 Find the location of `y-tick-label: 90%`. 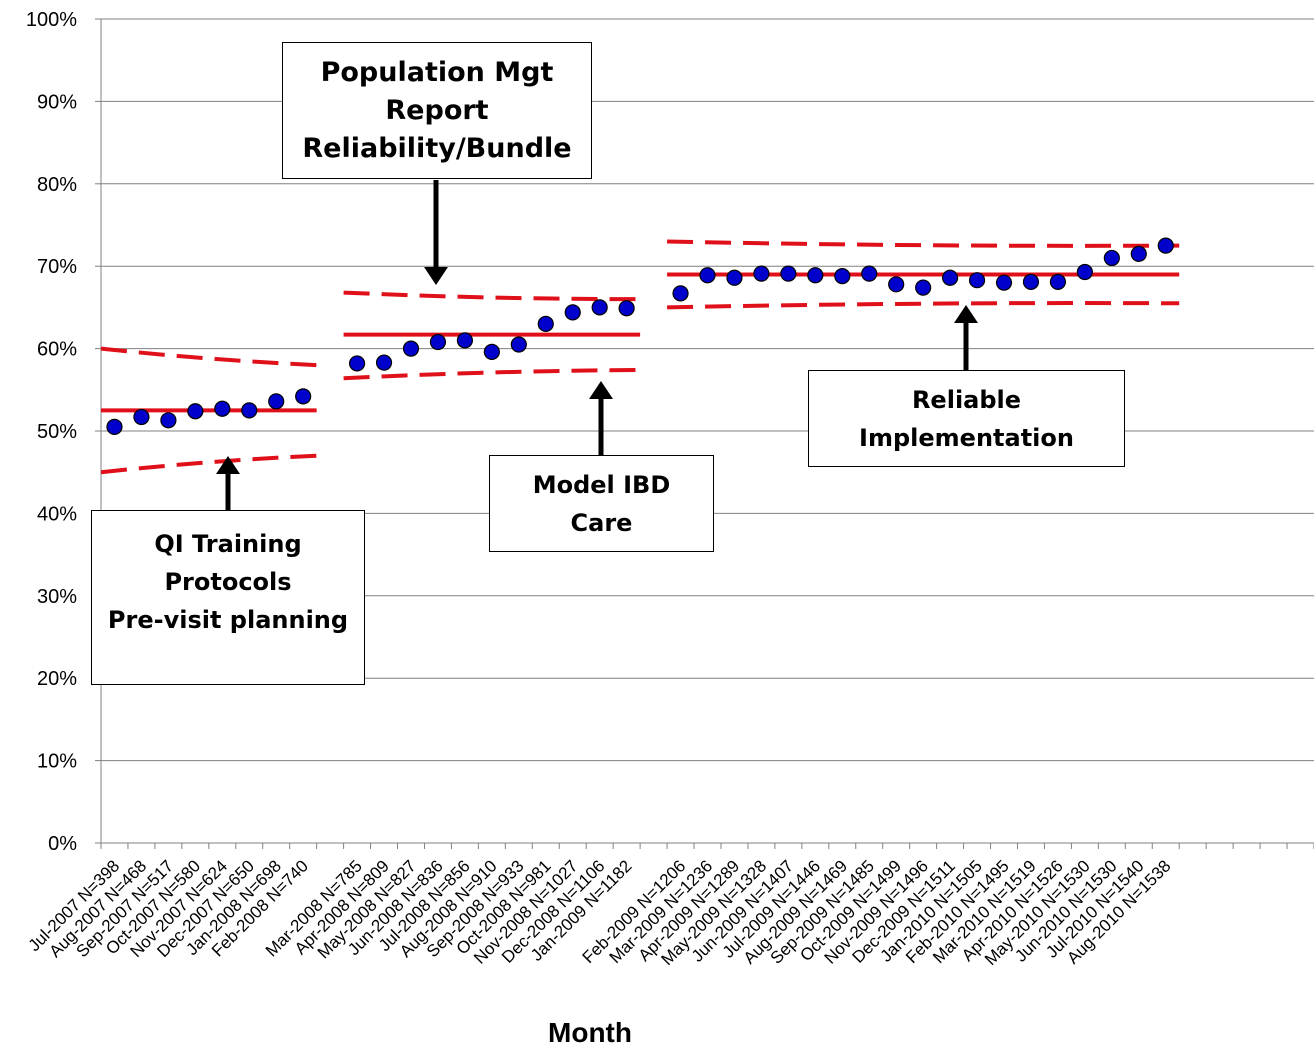

y-tick-label: 90% is located at coordinates (57, 102).